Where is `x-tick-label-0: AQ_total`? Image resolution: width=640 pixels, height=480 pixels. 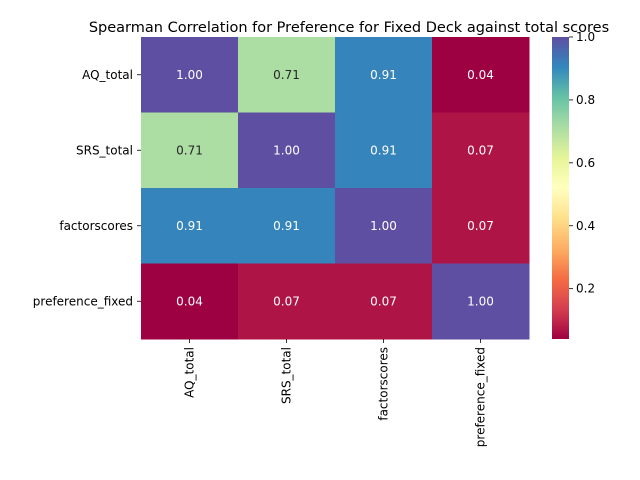 x-tick-label-0: AQ_total is located at coordinates (190, 372).